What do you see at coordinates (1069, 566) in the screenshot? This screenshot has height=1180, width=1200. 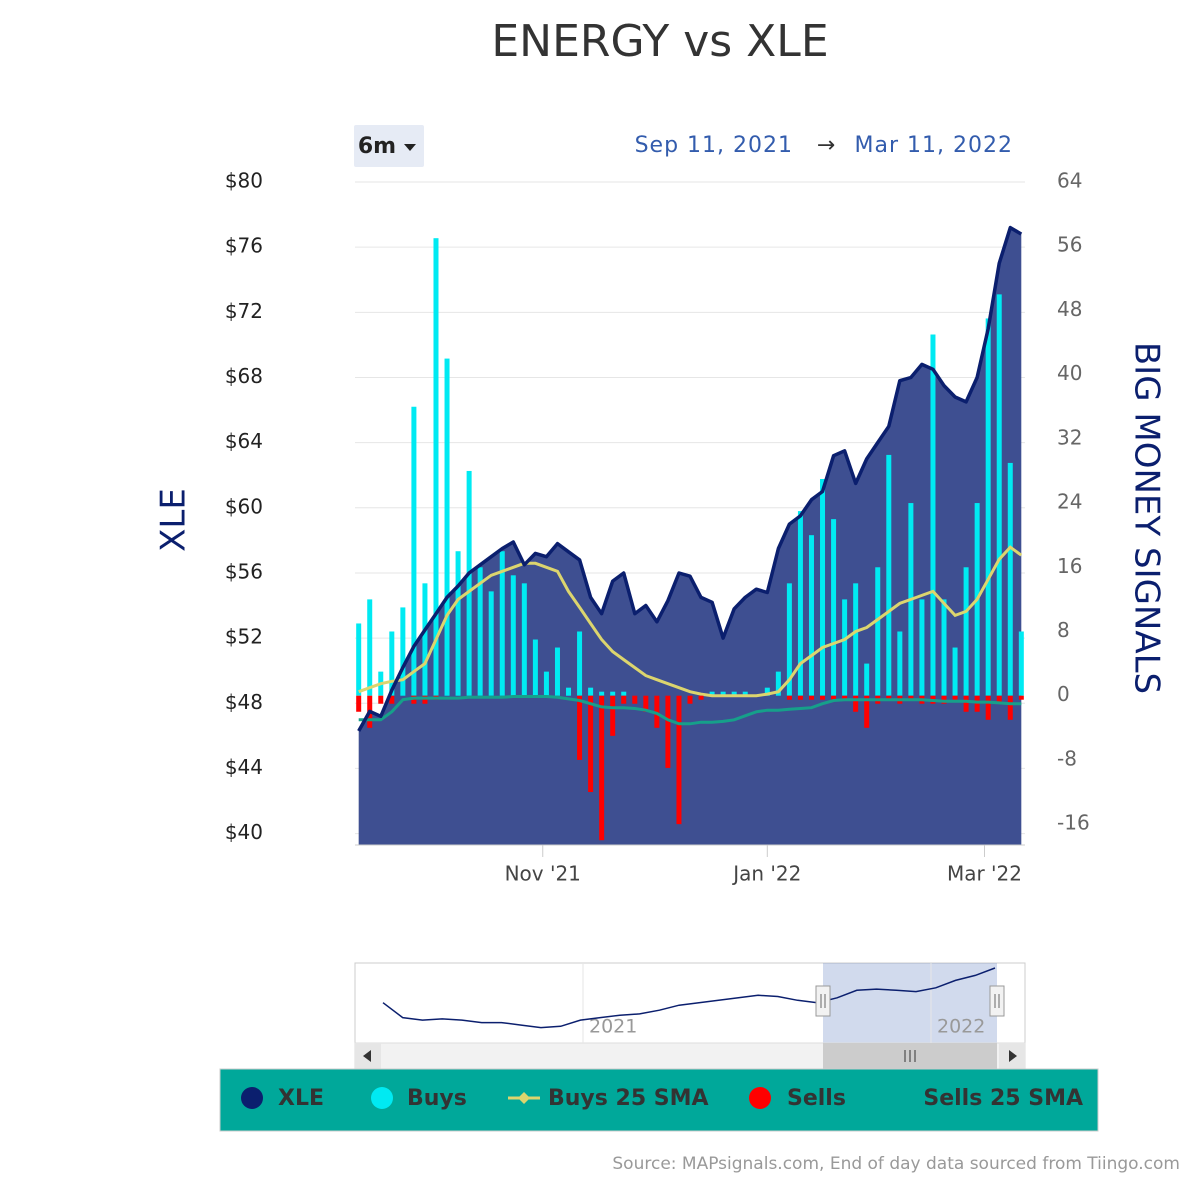 I see `y2-tick-label: 16` at bounding box center [1069, 566].